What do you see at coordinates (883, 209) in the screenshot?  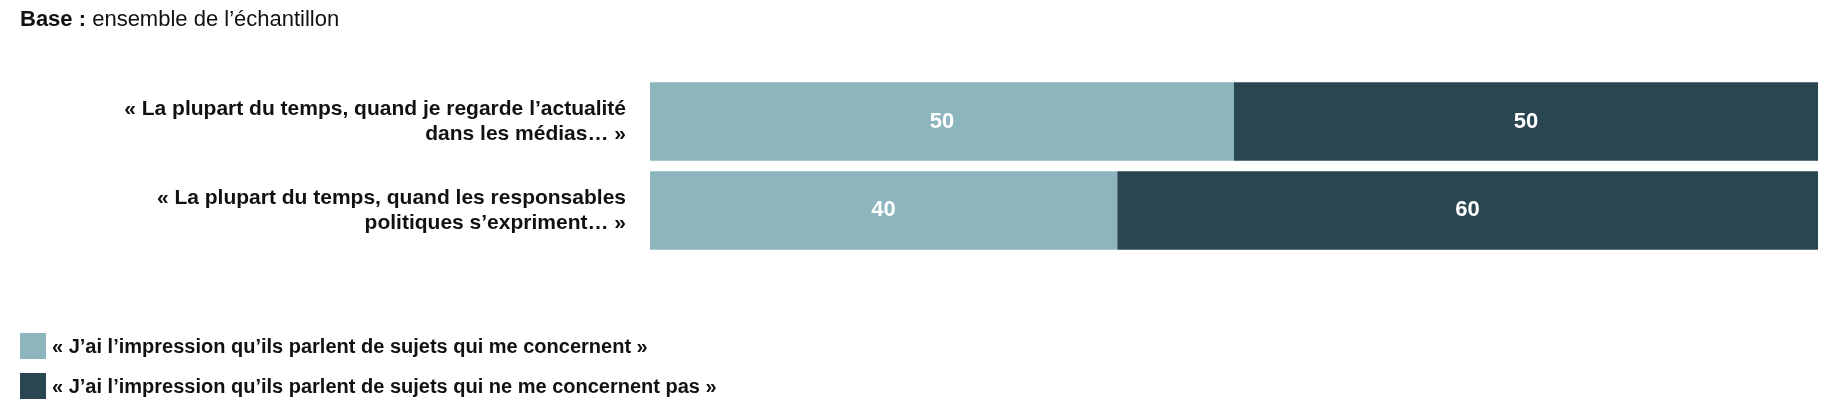 I see `data-label: 40` at bounding box center [883, 209].